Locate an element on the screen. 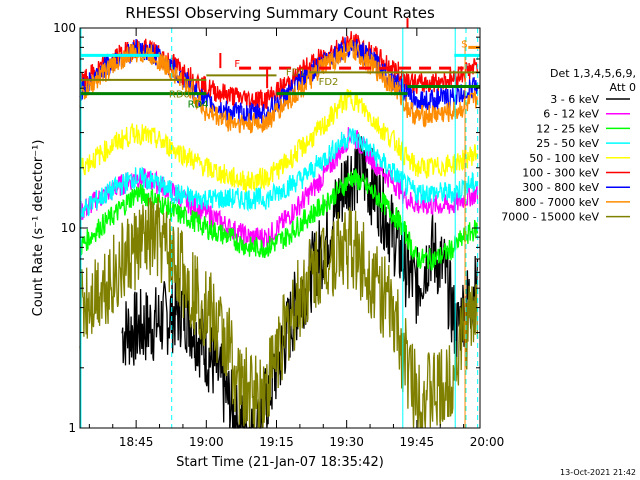 The image size is (640, 480). chart-title: RHESSI Observing Summary Count Rates is located at coordinates (280, 13).